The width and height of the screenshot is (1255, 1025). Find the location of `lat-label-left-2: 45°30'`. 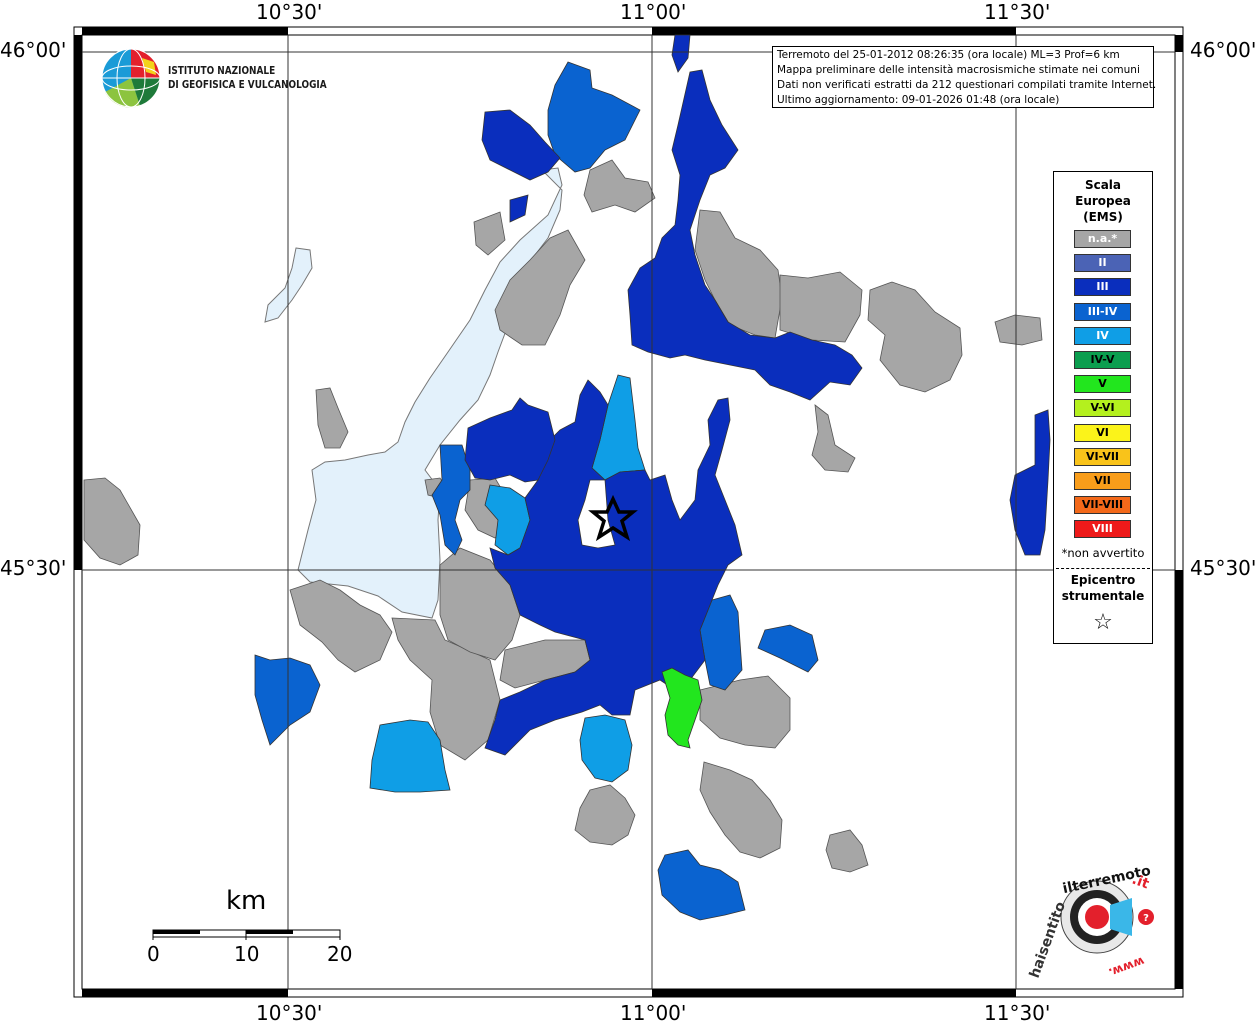

lat-label-left-2: 45°30' is located at coordinates (33, 568).